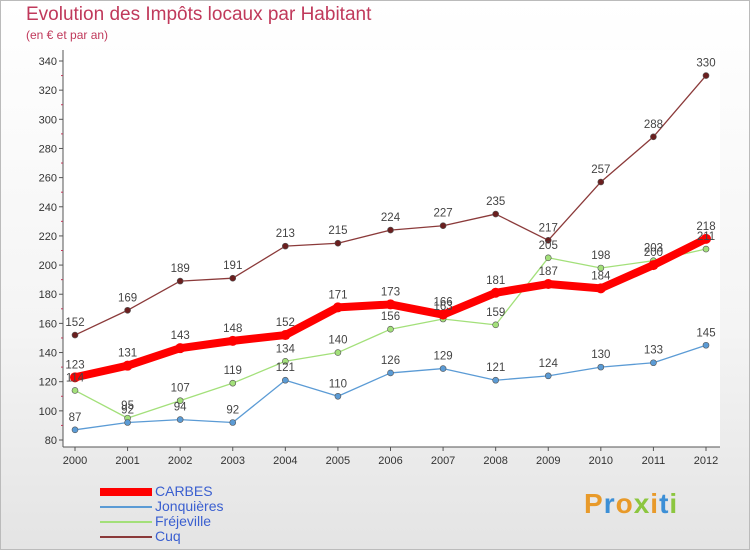  I want to click on data-label: 131, so click(127, 354).